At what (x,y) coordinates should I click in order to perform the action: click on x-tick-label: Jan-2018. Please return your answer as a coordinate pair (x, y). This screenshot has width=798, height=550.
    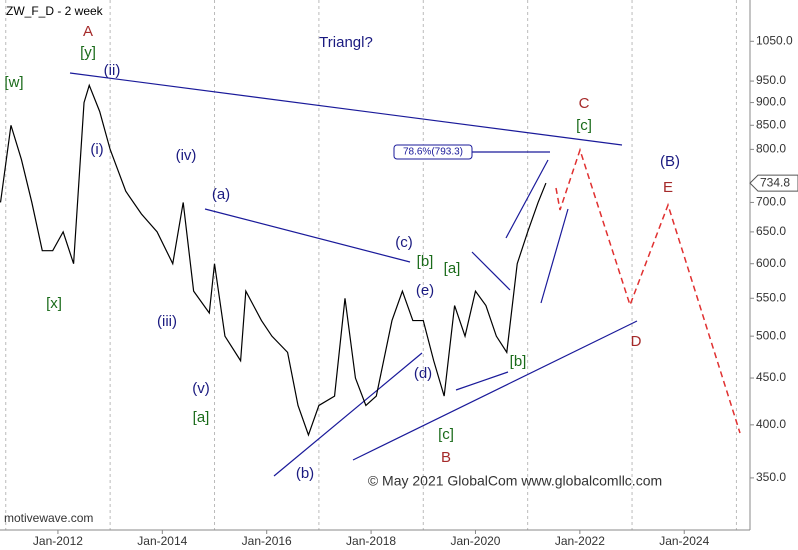
    Looking at the image, I should click on (371, 541).